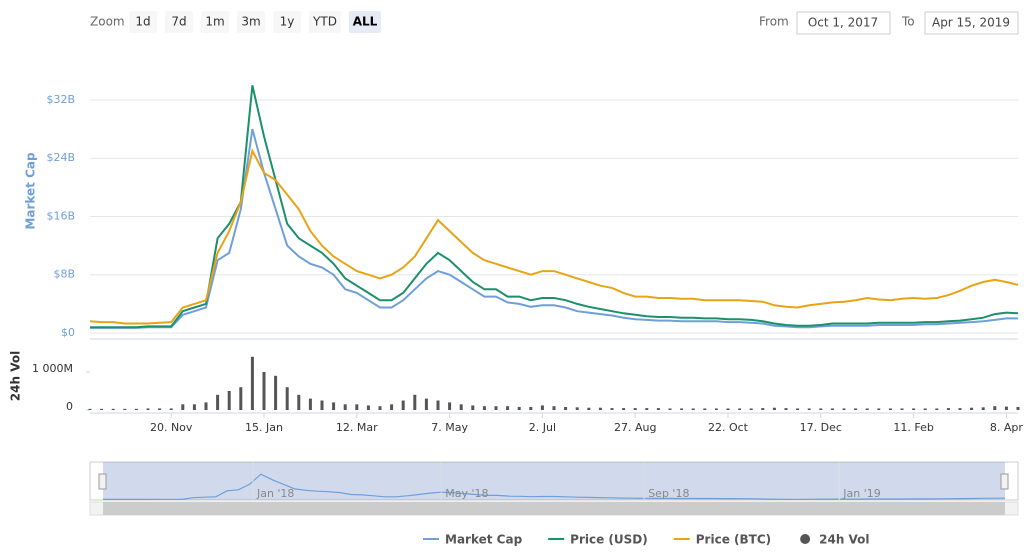 The image size is (1027, 553). I want to click on to-date: Apr 15, 2019, so click(971, 23).